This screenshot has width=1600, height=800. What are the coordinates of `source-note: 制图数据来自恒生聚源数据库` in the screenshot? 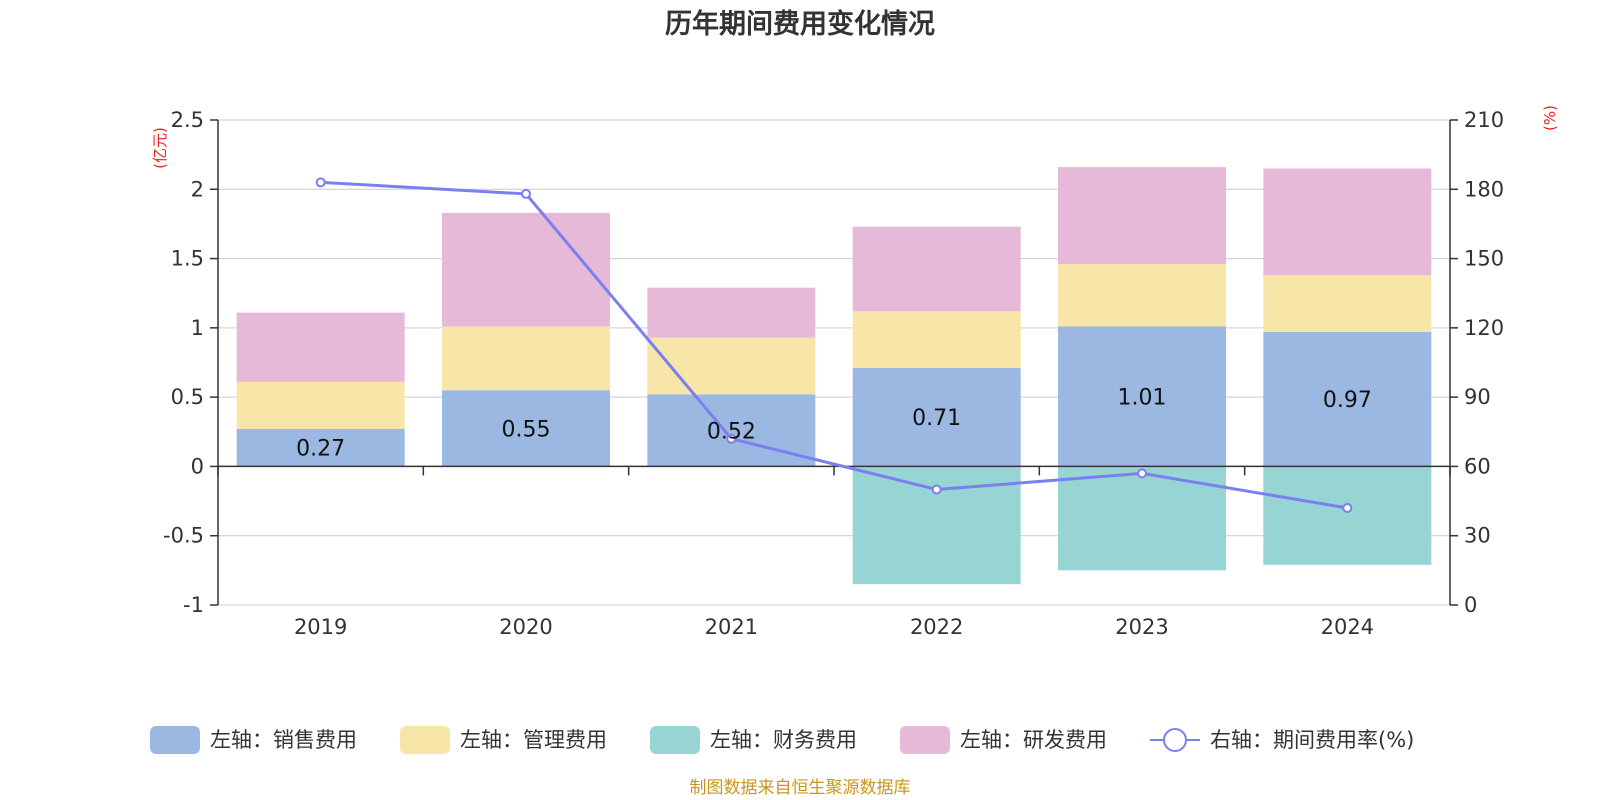 It's located at (800, 788).